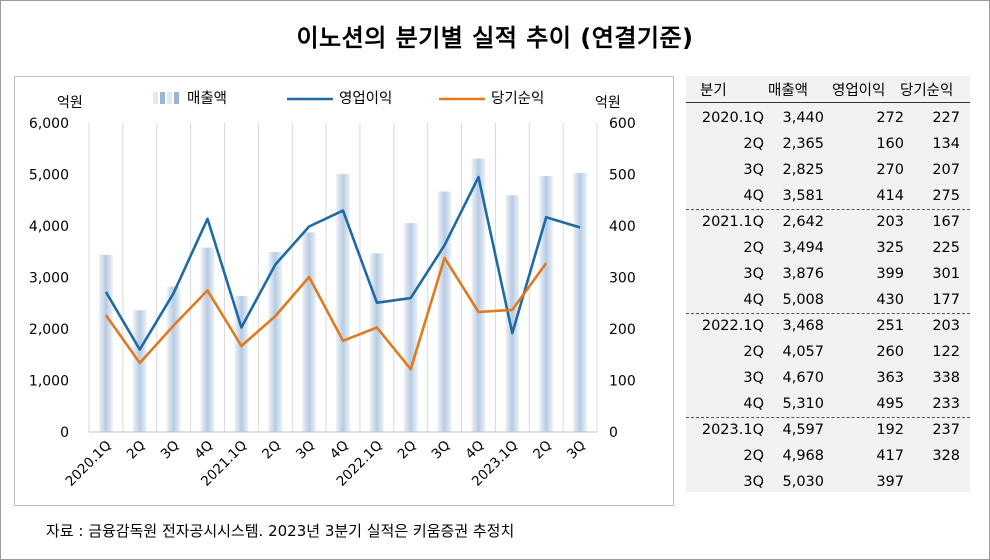 Image resolution: width=990 pixels, height=560 pixels. What do you see at coordinates (828, 353) in the screenshot?
I see `table-row: 2Q 4,057 260 122` at bounding box center [828, 353].